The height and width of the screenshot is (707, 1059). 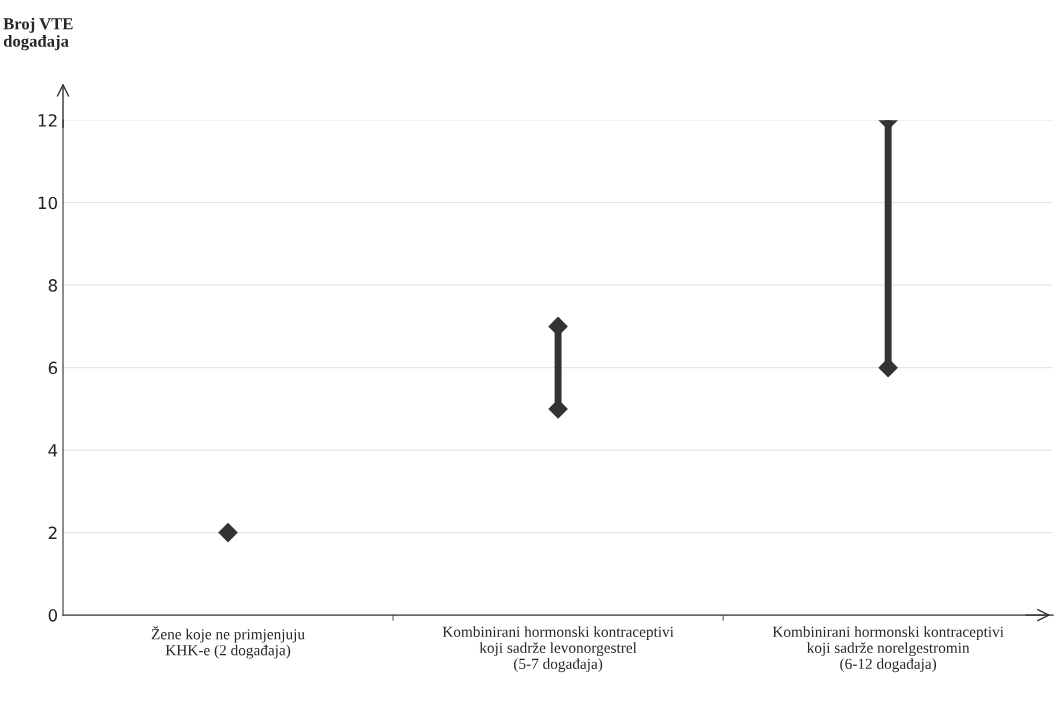 What do you see at coordinates (38, 34) in the screenshot?
I see `y-axis-title: Broj VTE događaja` at bounding box center [38, 34].